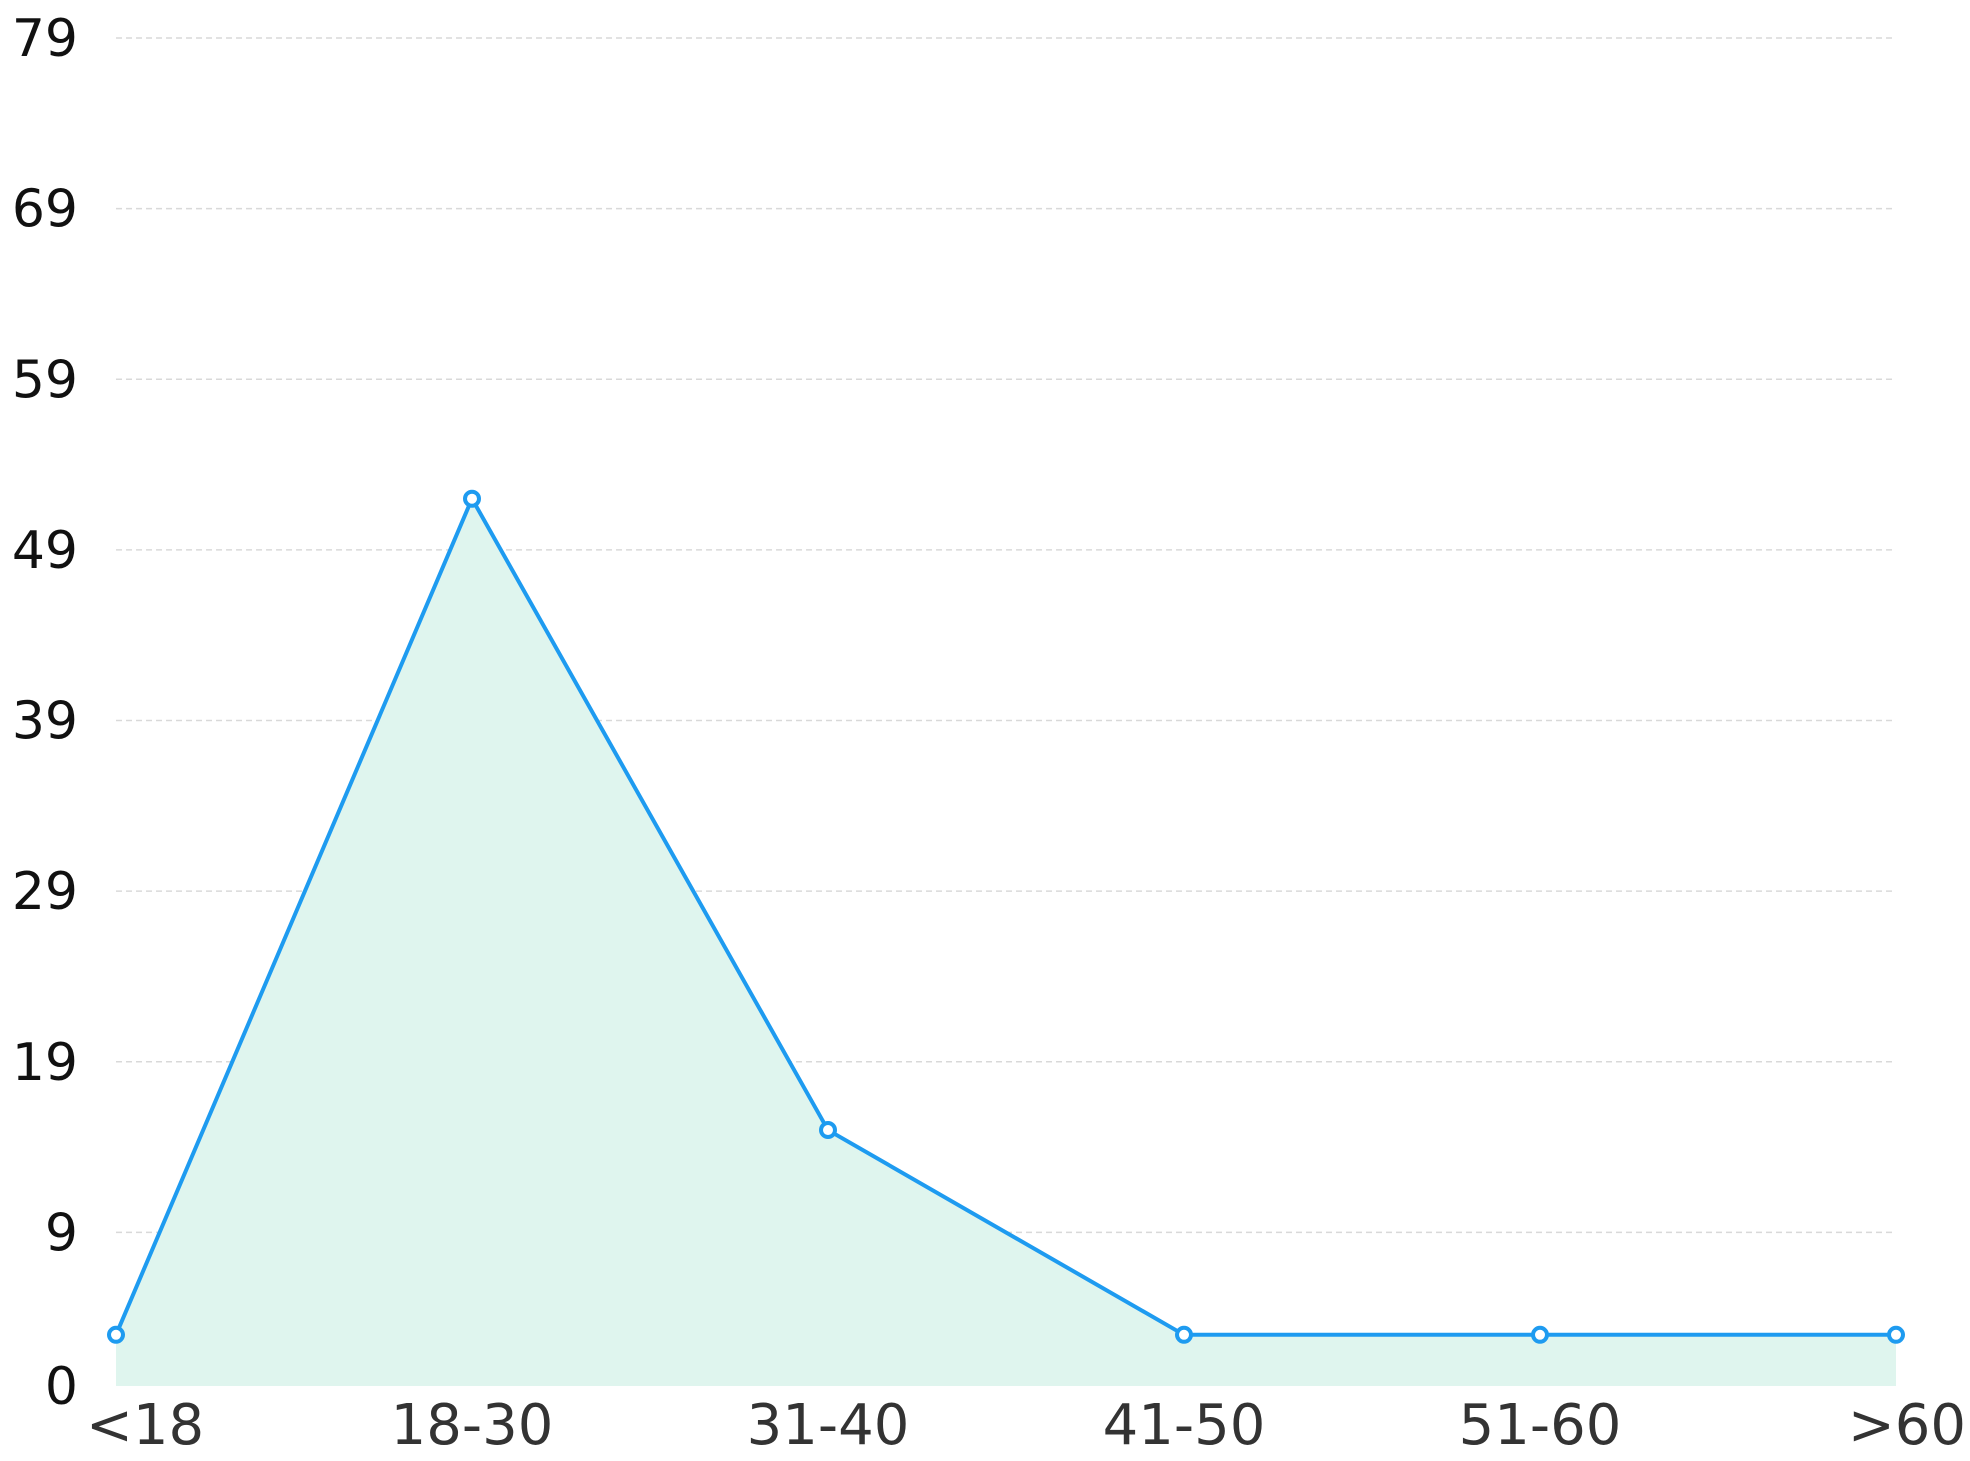  Describe the element at coordinates (45, 892) in the screenshot. I see `y-tick-label: 29` at that location.